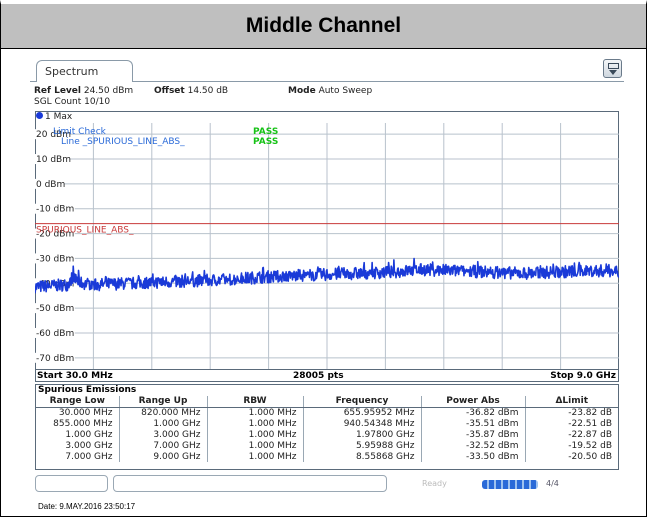  What do you see at coordinates (83, 423) in the screenshot?
I see `table-cell: 855.000 MHz` at bounding box center [83, 423].